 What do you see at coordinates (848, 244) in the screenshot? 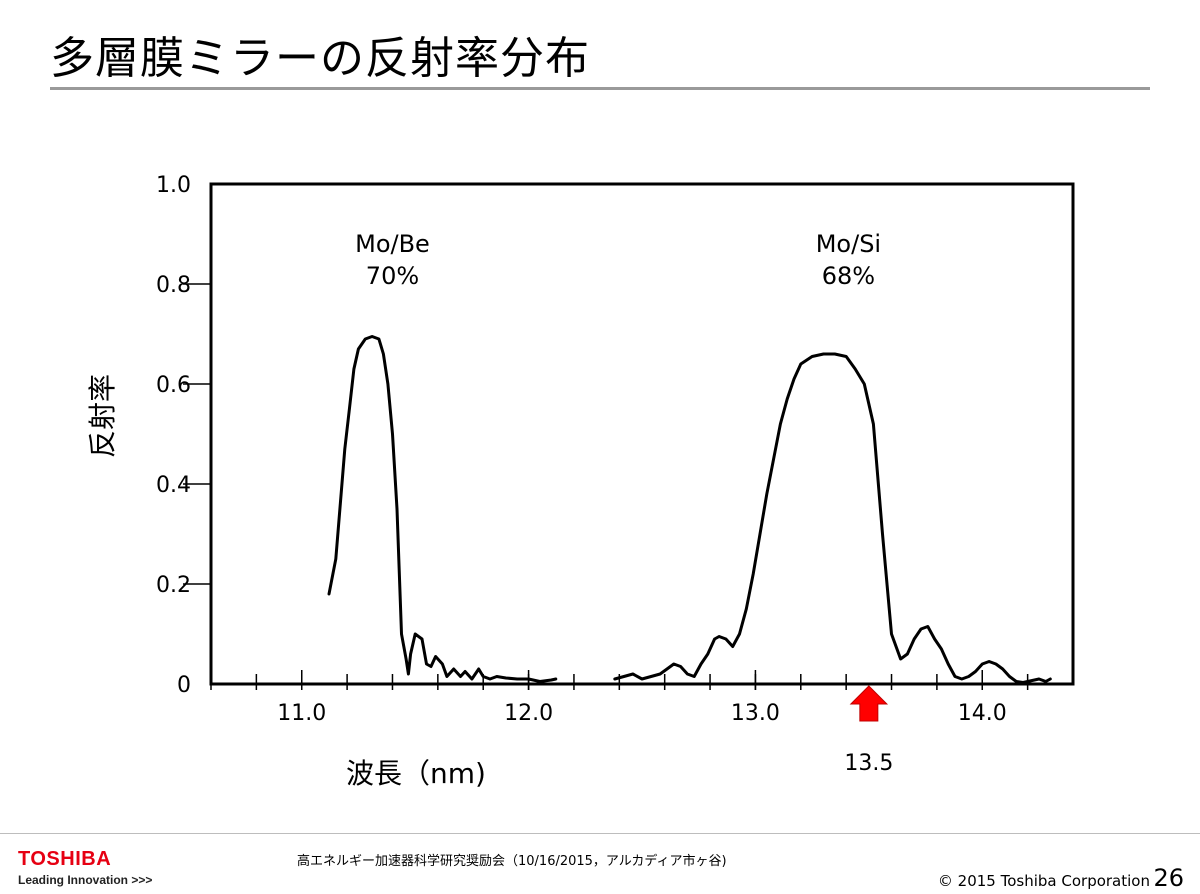
I see `peak-annotation-mo-si: Mo/Si` at bounding box center [848, 244].